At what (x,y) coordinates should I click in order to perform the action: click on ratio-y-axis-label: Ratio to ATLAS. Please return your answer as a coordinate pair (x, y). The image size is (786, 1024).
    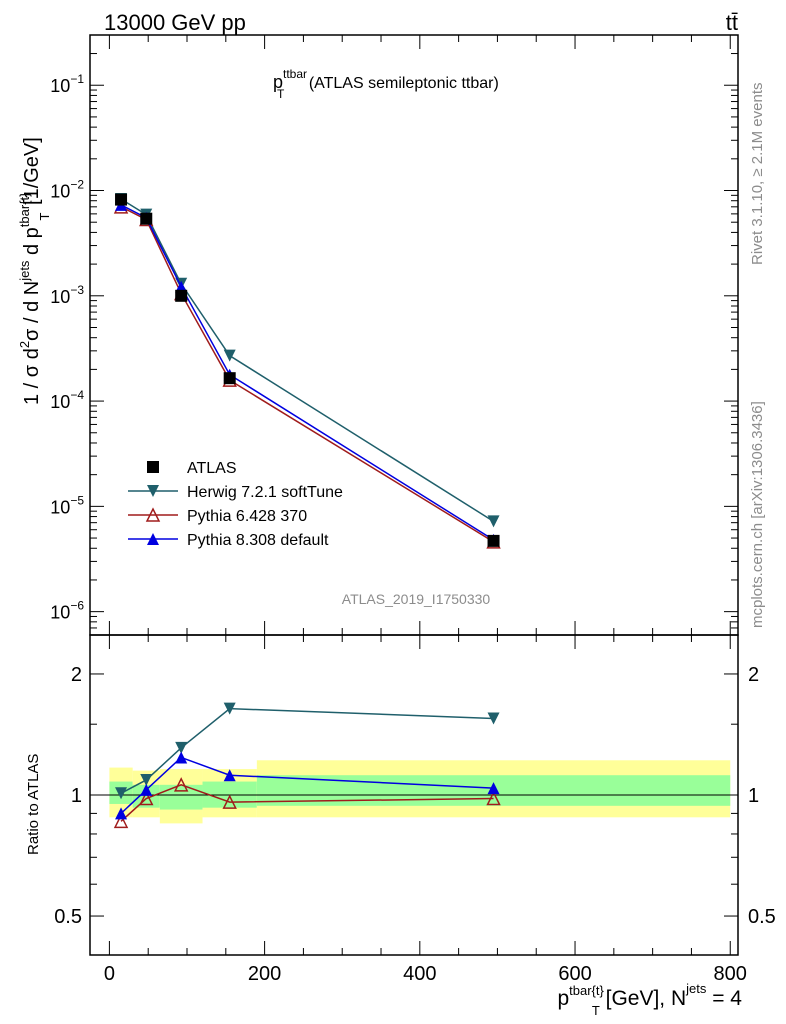
    Looking at the image, I should click on (33, 804).